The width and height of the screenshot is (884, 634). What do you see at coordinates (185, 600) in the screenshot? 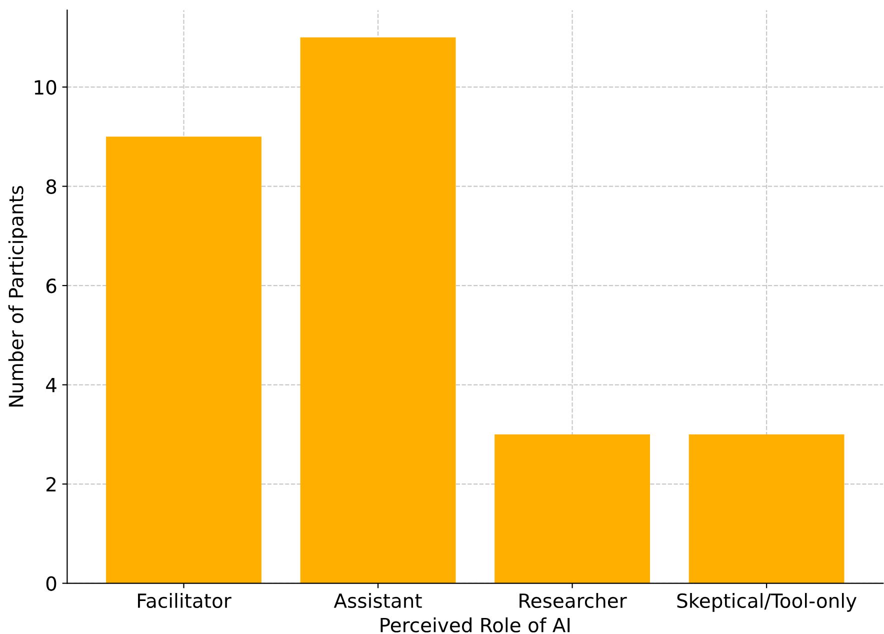
I see `x-tick-label: Facilitator` at bounding box center [185, 600].